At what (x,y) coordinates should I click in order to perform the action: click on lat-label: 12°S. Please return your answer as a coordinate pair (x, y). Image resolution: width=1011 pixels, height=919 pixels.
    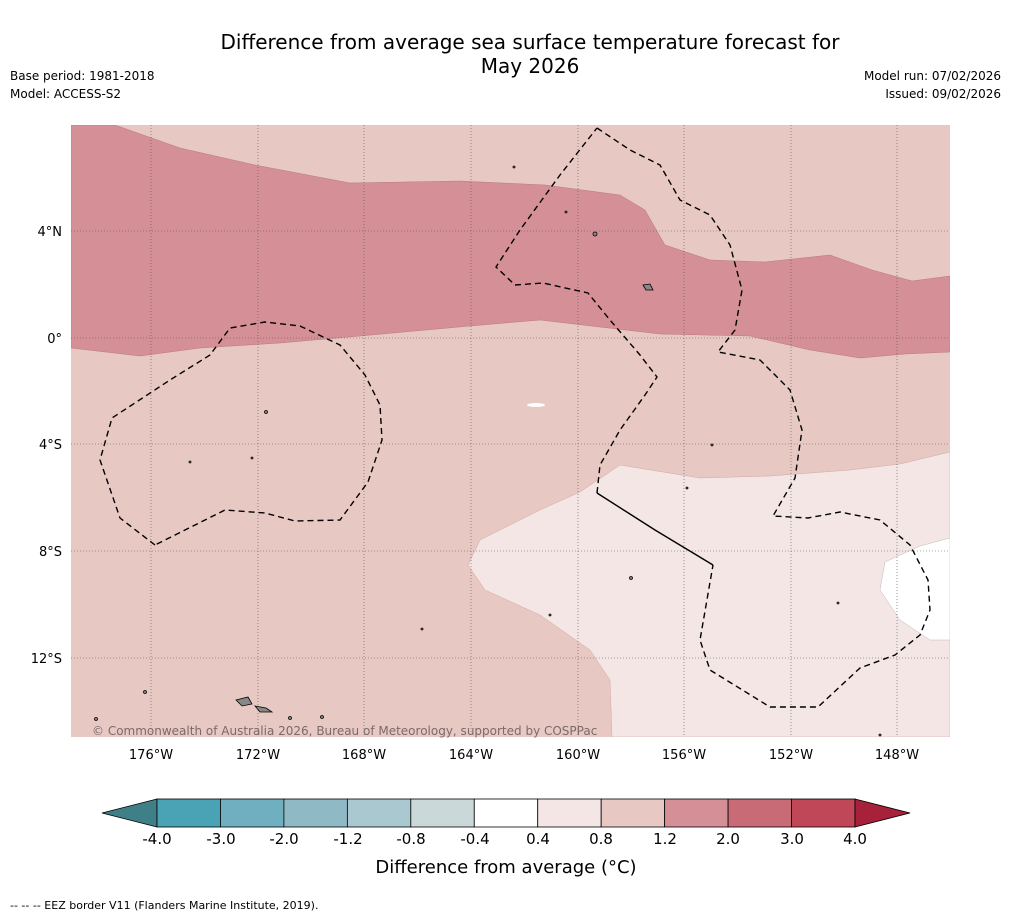
    Looking at the image, I should click on (46, 659).